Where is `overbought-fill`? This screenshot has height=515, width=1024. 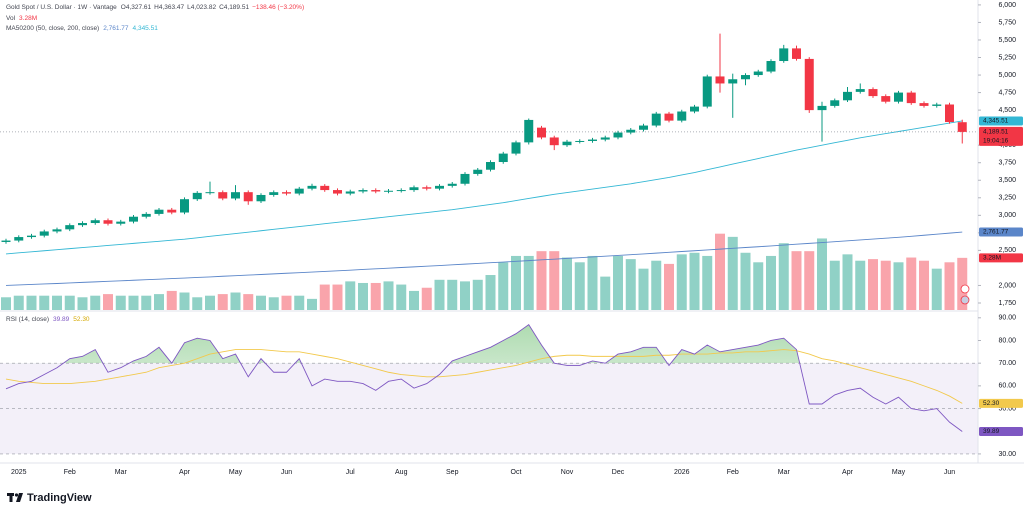
overbought-fill is located at coordinates (484, 344).